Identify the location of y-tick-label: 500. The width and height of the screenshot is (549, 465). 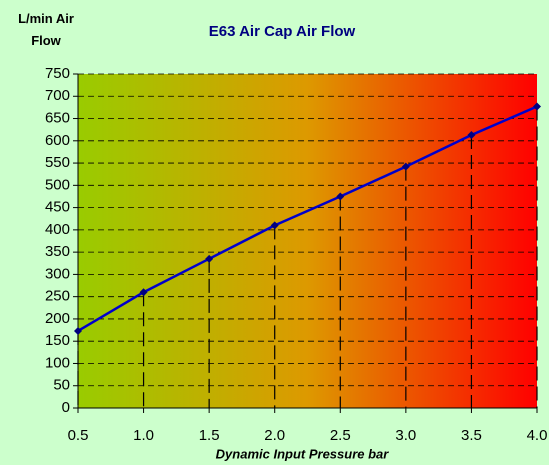
(57, 184).